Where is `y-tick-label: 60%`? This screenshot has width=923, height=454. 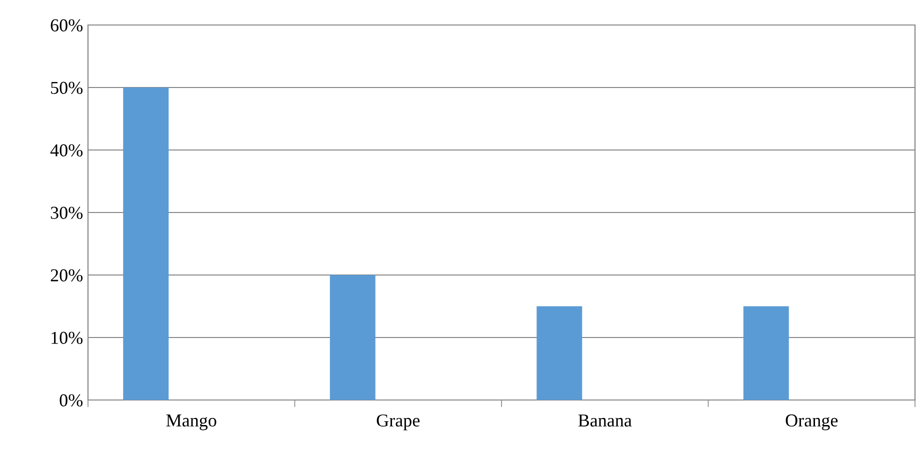
y-tick-label: 60% is located at coordinates (66, 25).